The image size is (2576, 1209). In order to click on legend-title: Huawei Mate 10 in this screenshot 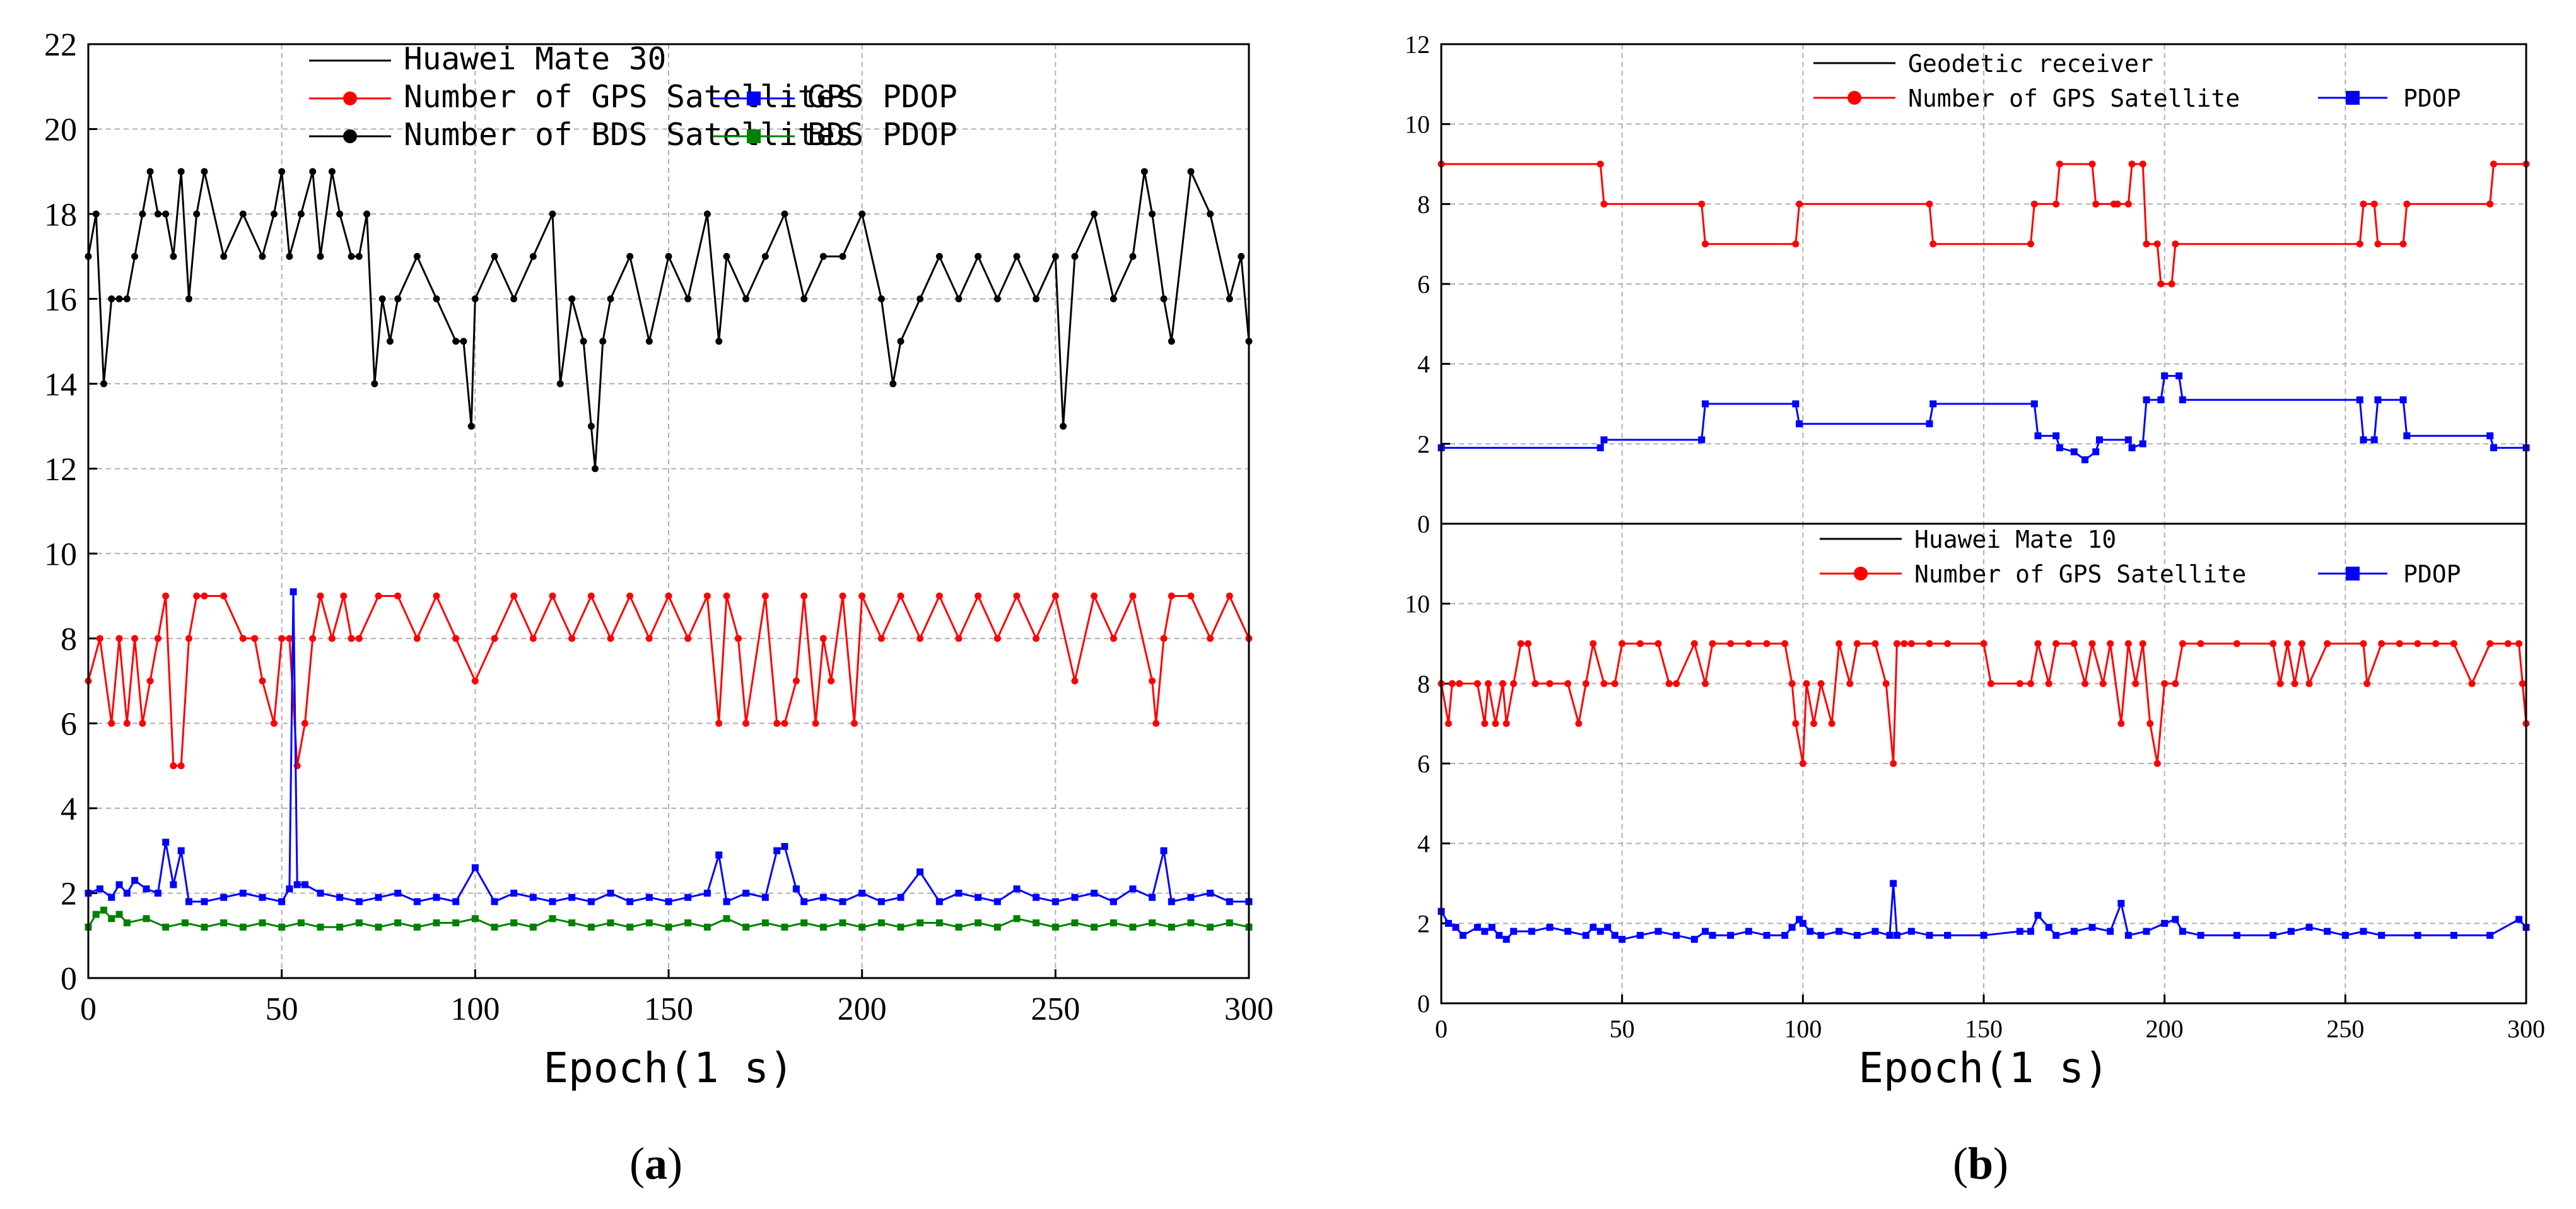, I will do `click(2015, 539)`.